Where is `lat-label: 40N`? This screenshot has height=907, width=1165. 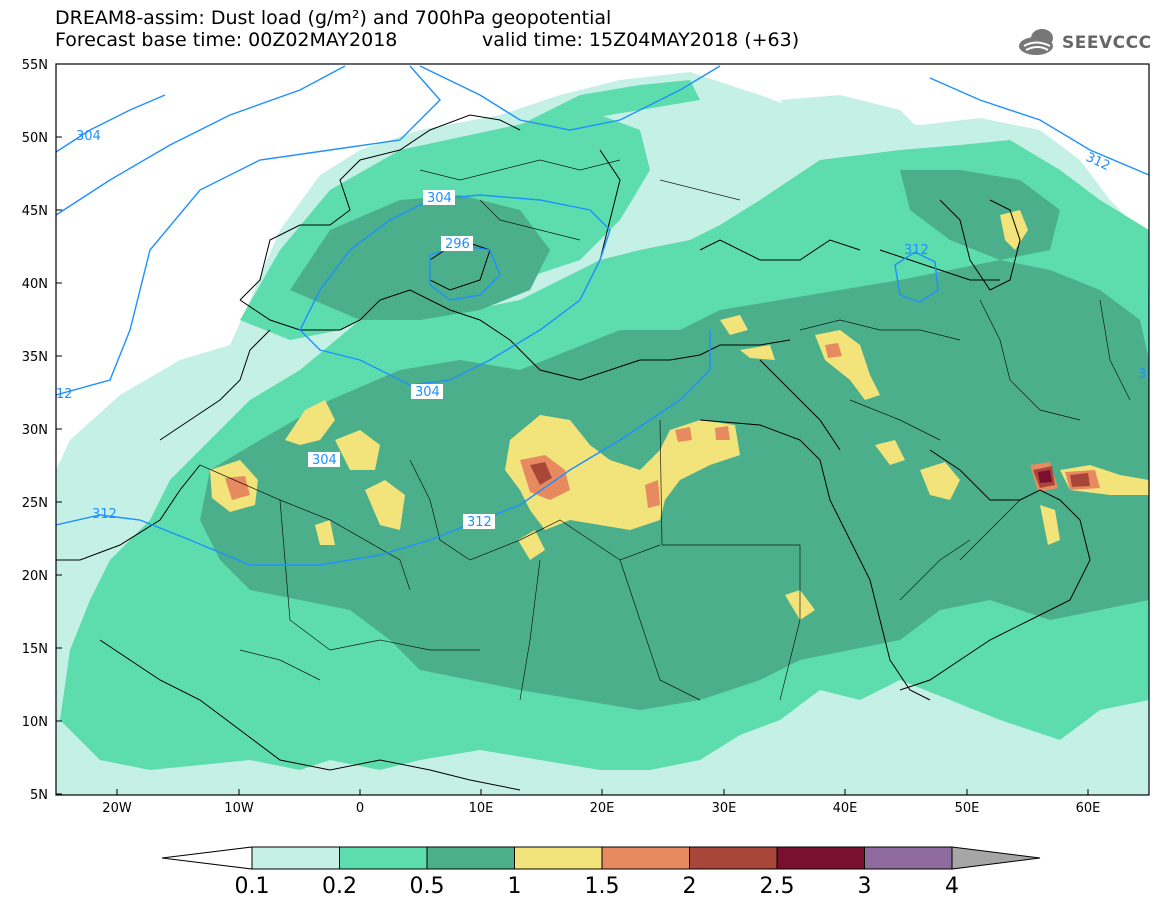
lat-label: 40N is located at coordinates (35, 284).